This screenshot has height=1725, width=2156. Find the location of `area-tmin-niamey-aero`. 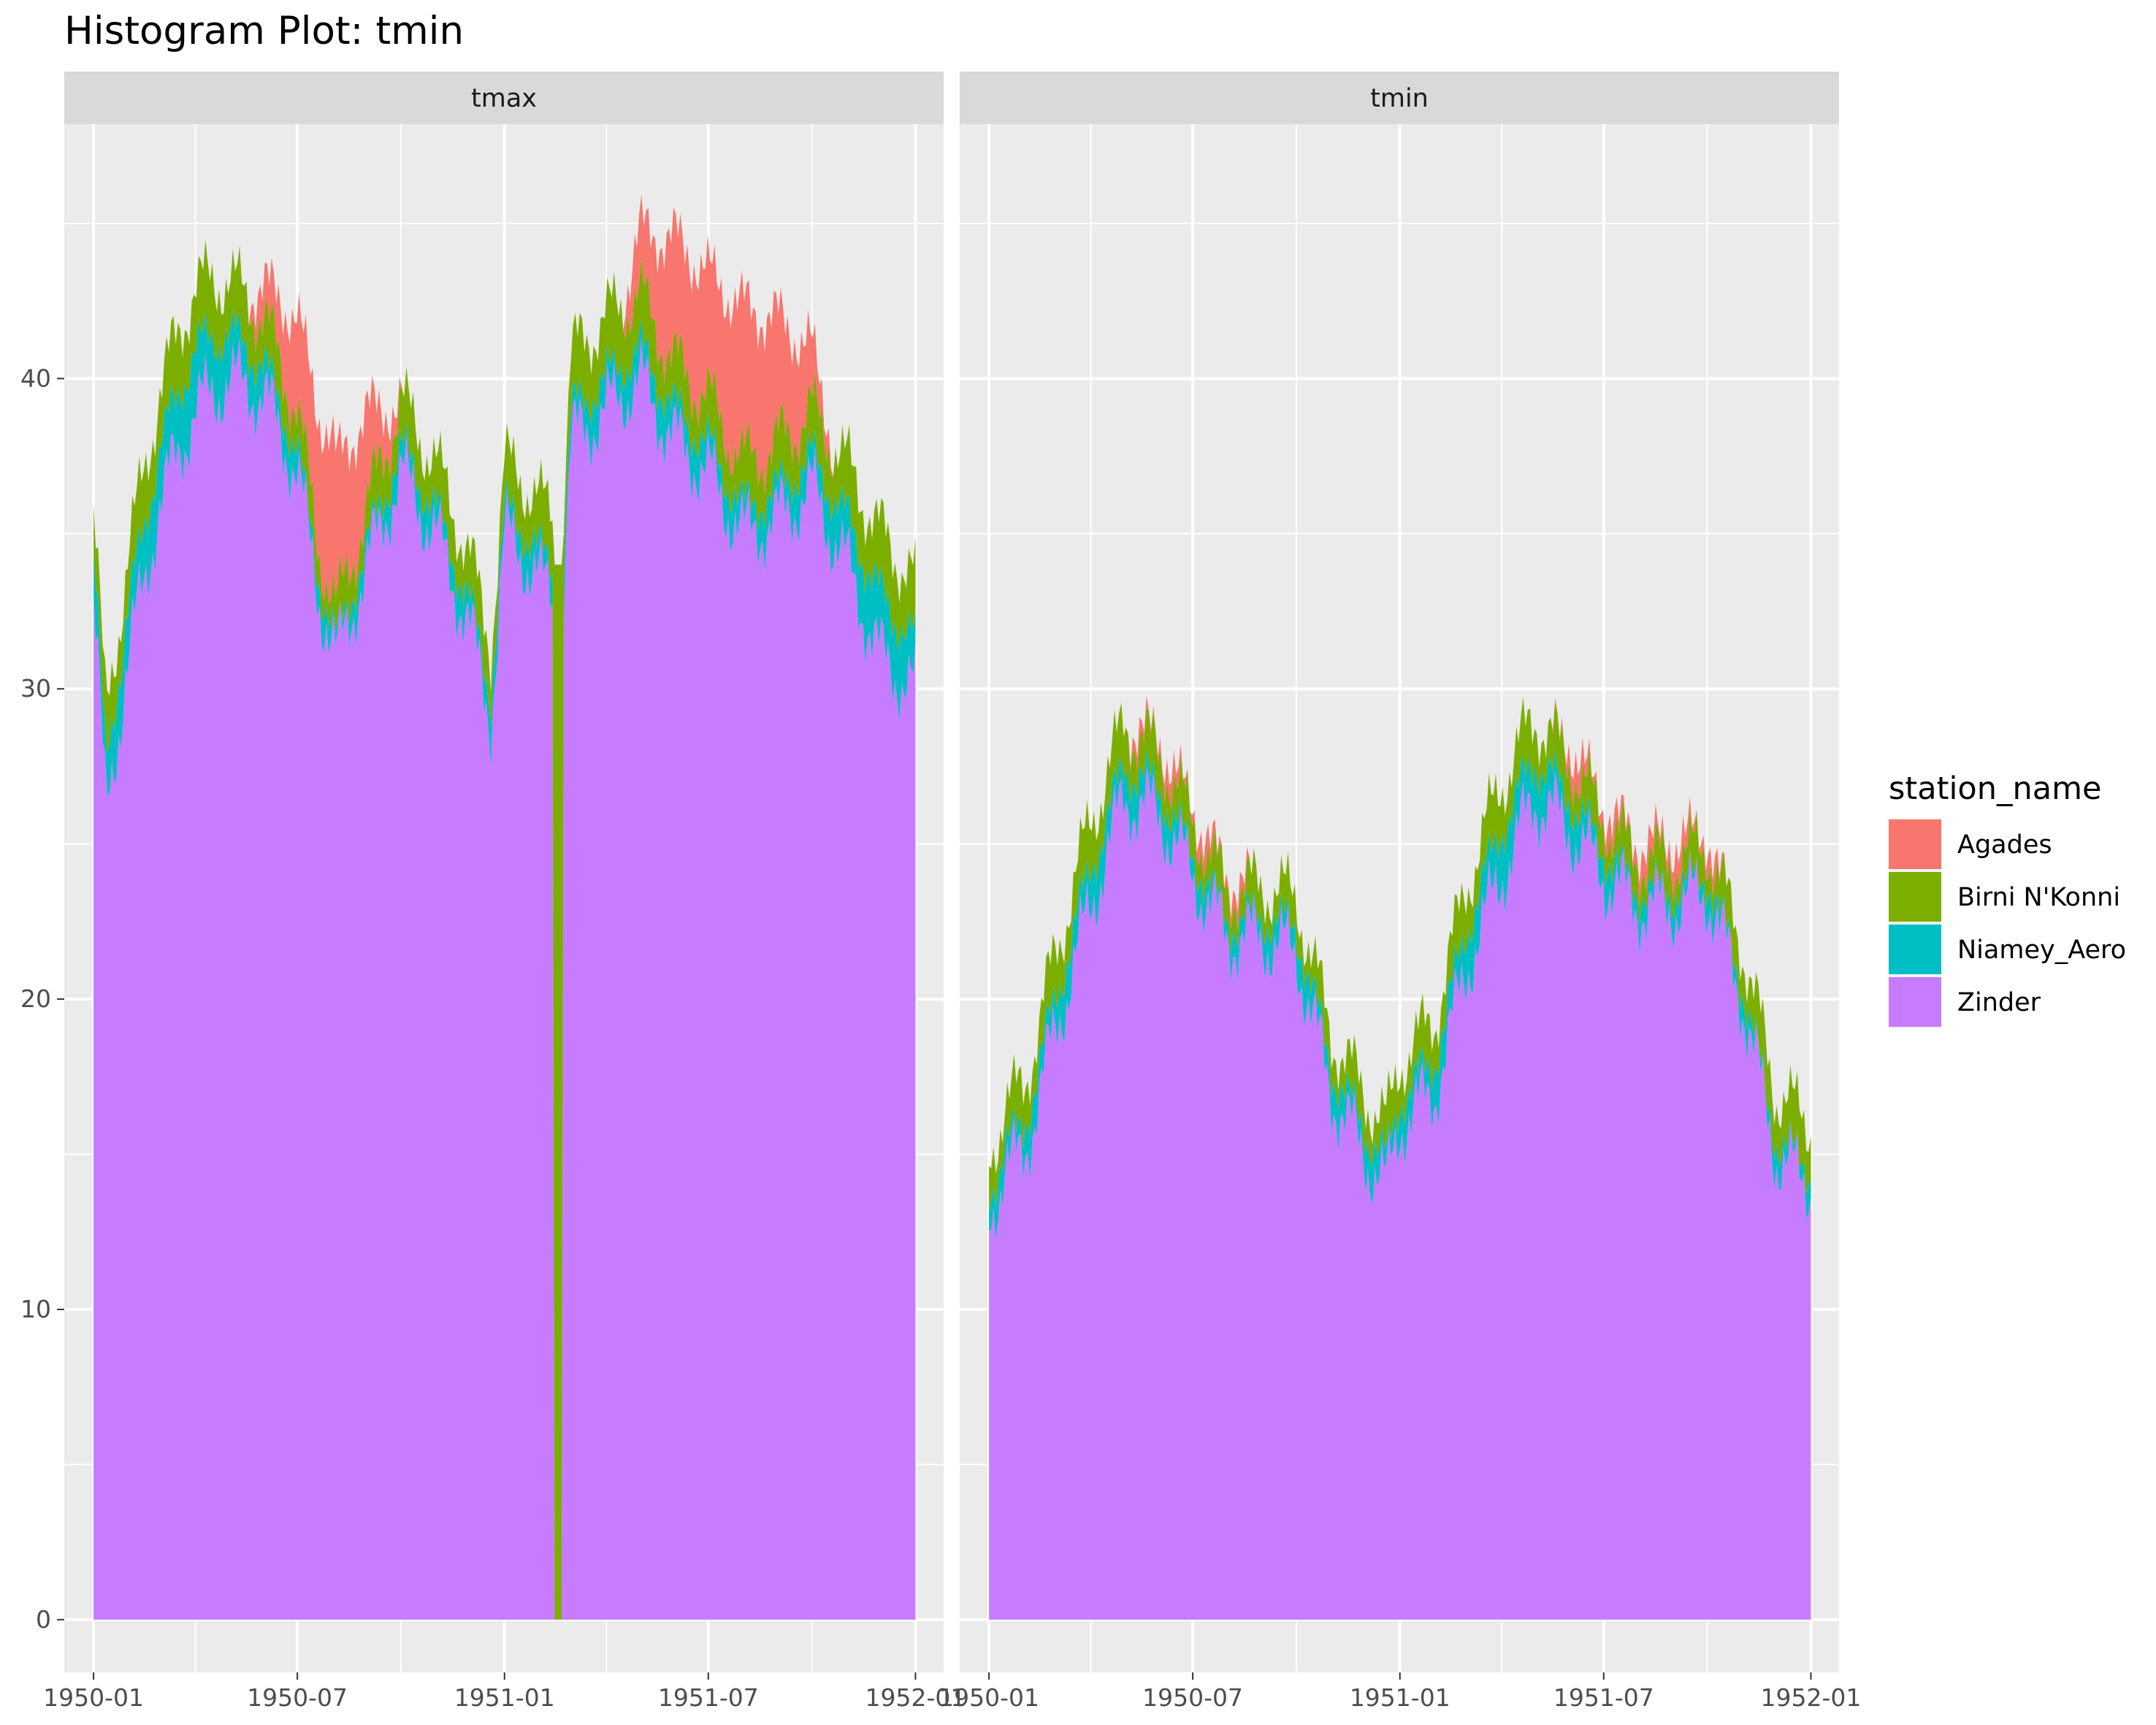

area-tmin-niamey-aero is located at coordinates (1400, 993).